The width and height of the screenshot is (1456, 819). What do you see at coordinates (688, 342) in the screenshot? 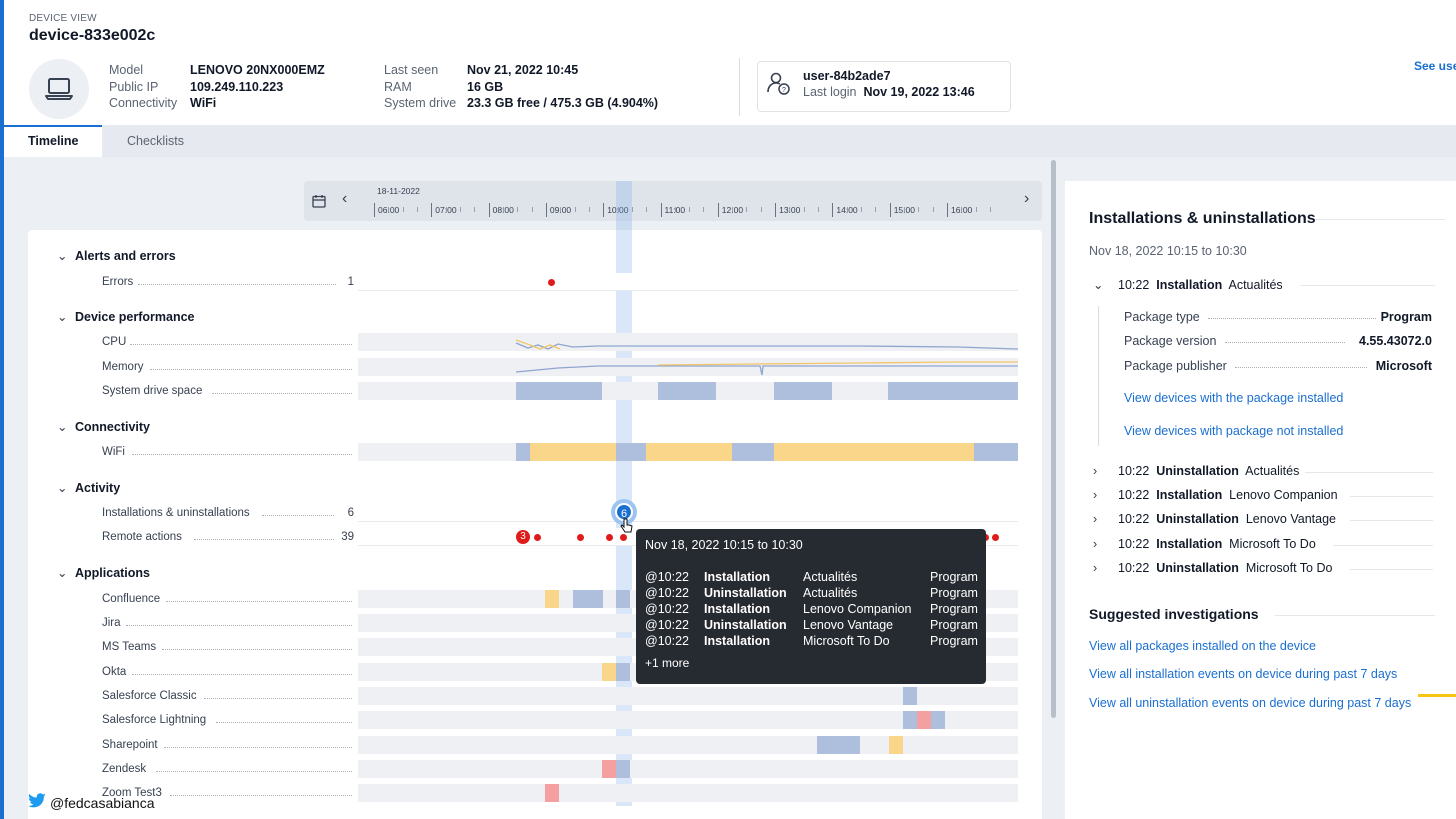
I see `track-cpu` at bounding box center [688, 342].